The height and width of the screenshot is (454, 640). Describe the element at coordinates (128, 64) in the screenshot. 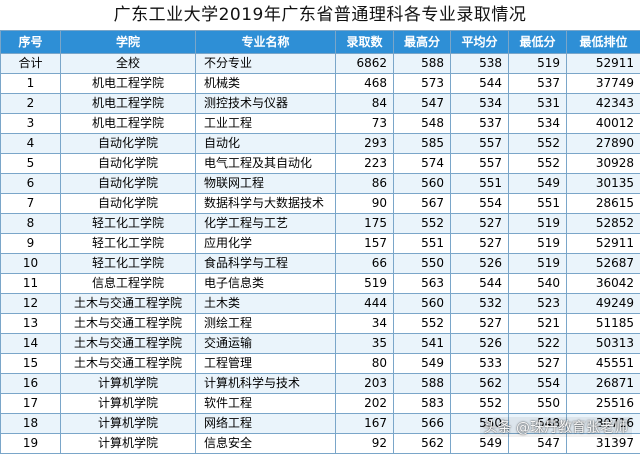

I see `cell-college: 全校` at that location.